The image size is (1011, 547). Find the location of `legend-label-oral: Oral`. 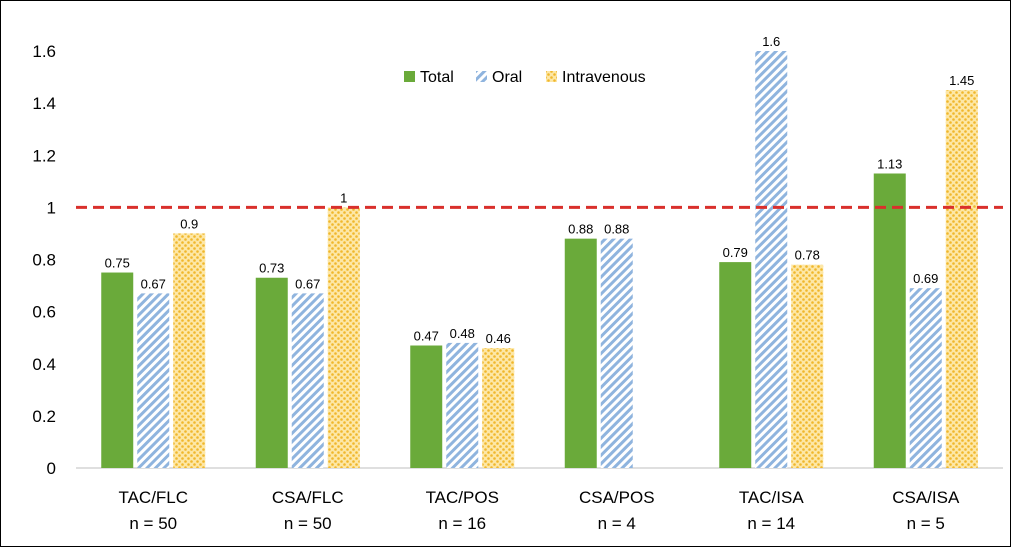

legend-label-oral: Oral is located at coordinates (507, 77).